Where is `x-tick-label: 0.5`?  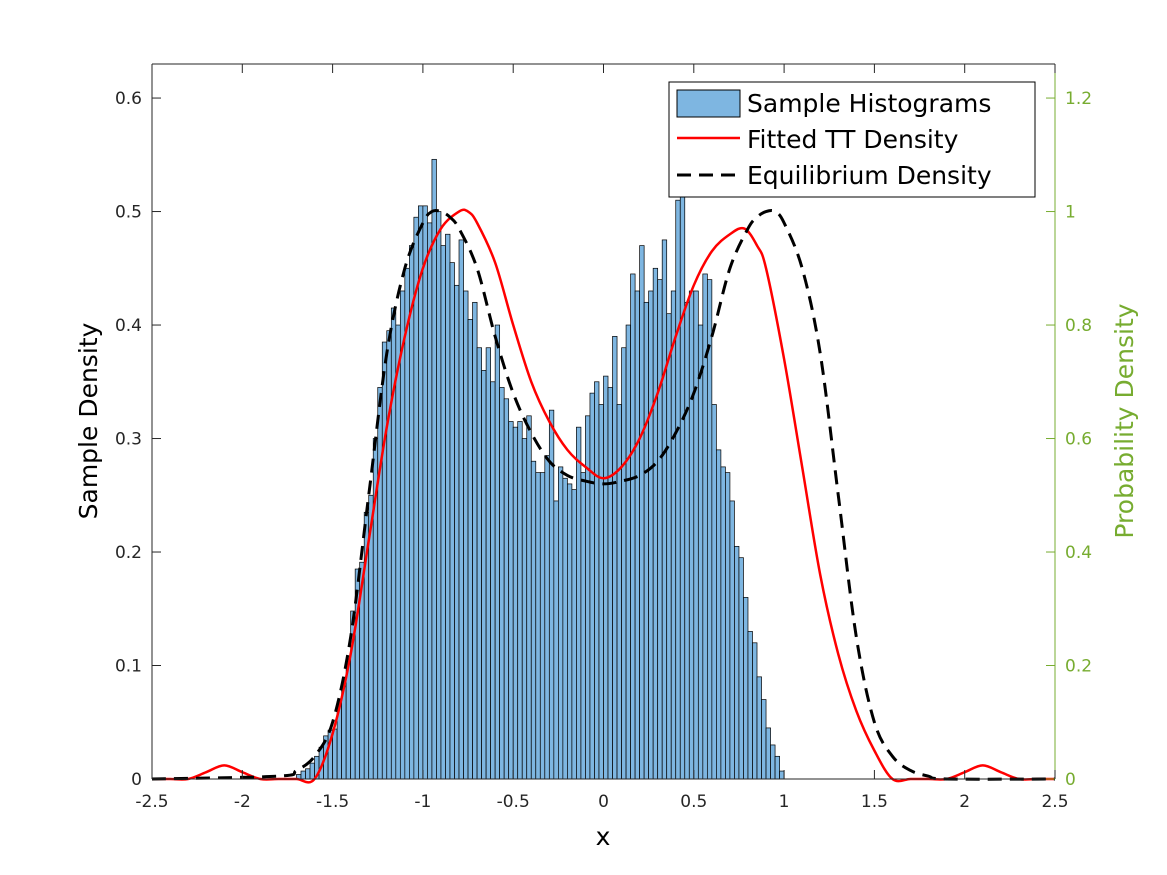
x-tick-label: 0.5 is located at coordinates (693, 802).